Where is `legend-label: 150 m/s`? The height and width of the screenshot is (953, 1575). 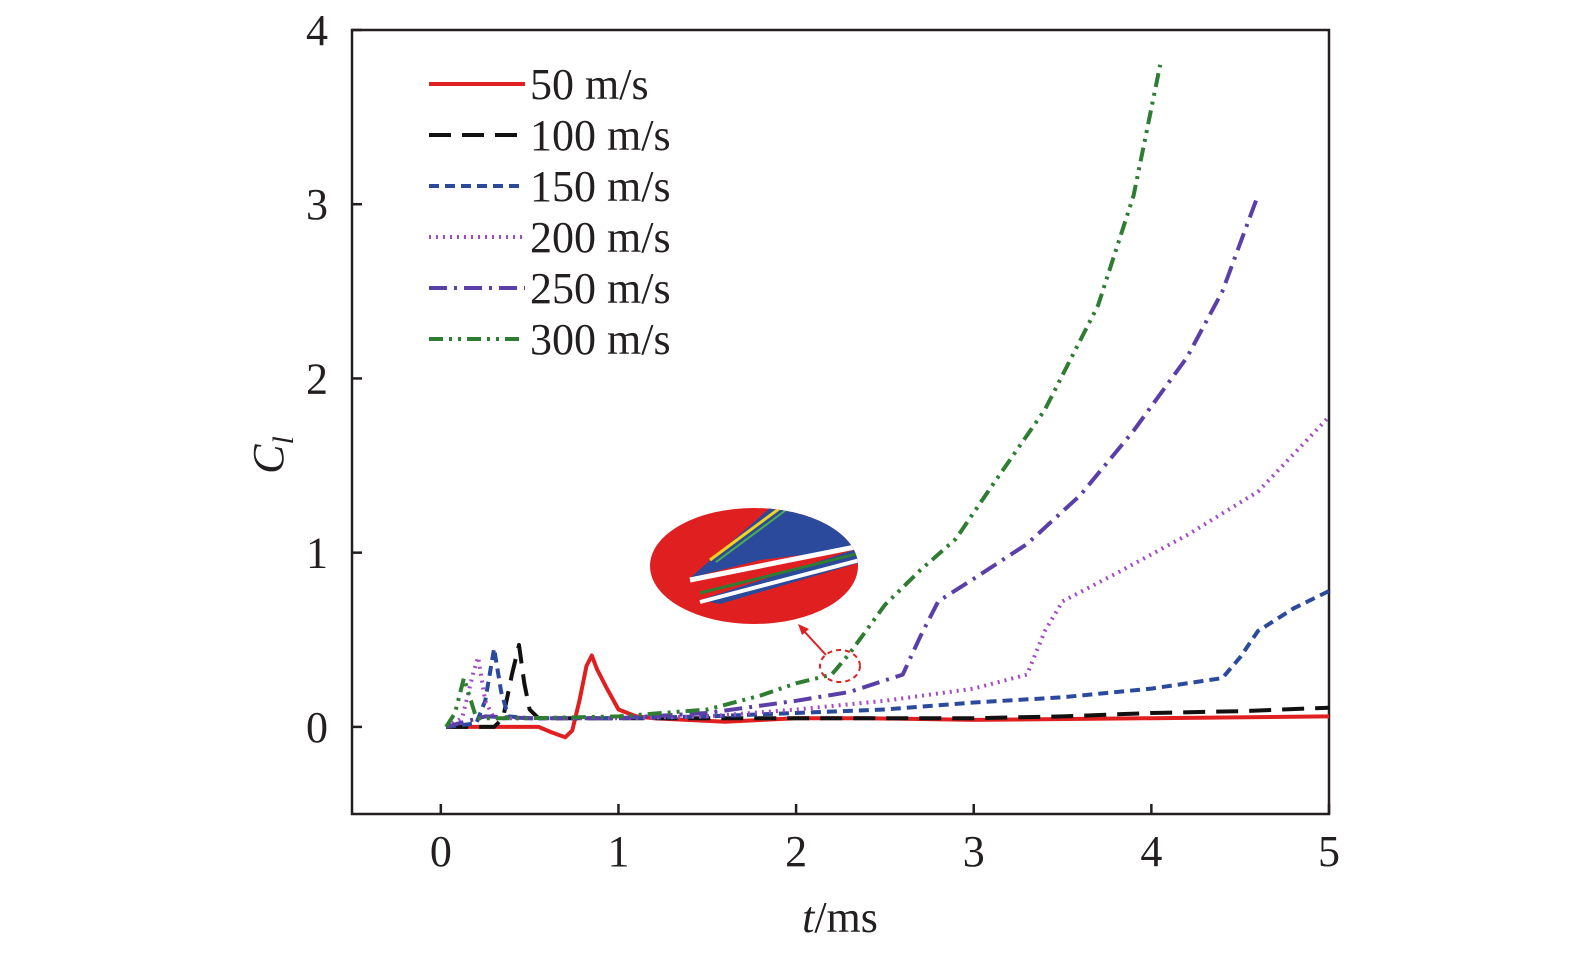
legend-label: 150 m/s is located at coordinates (600, 186).